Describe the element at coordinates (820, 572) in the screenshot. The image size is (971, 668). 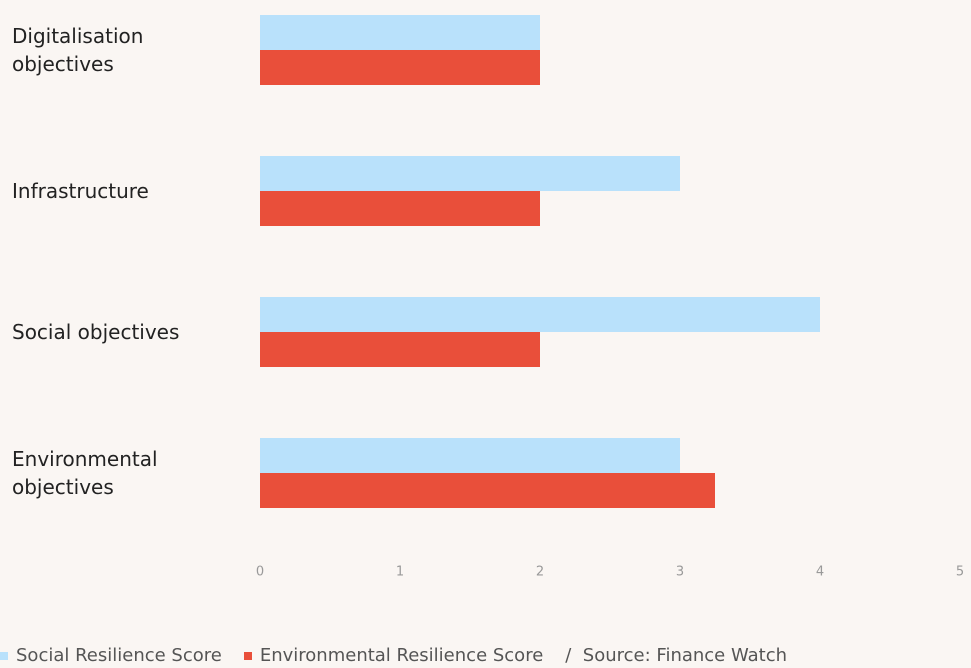
I see `x-tick-label: 4` at that location.